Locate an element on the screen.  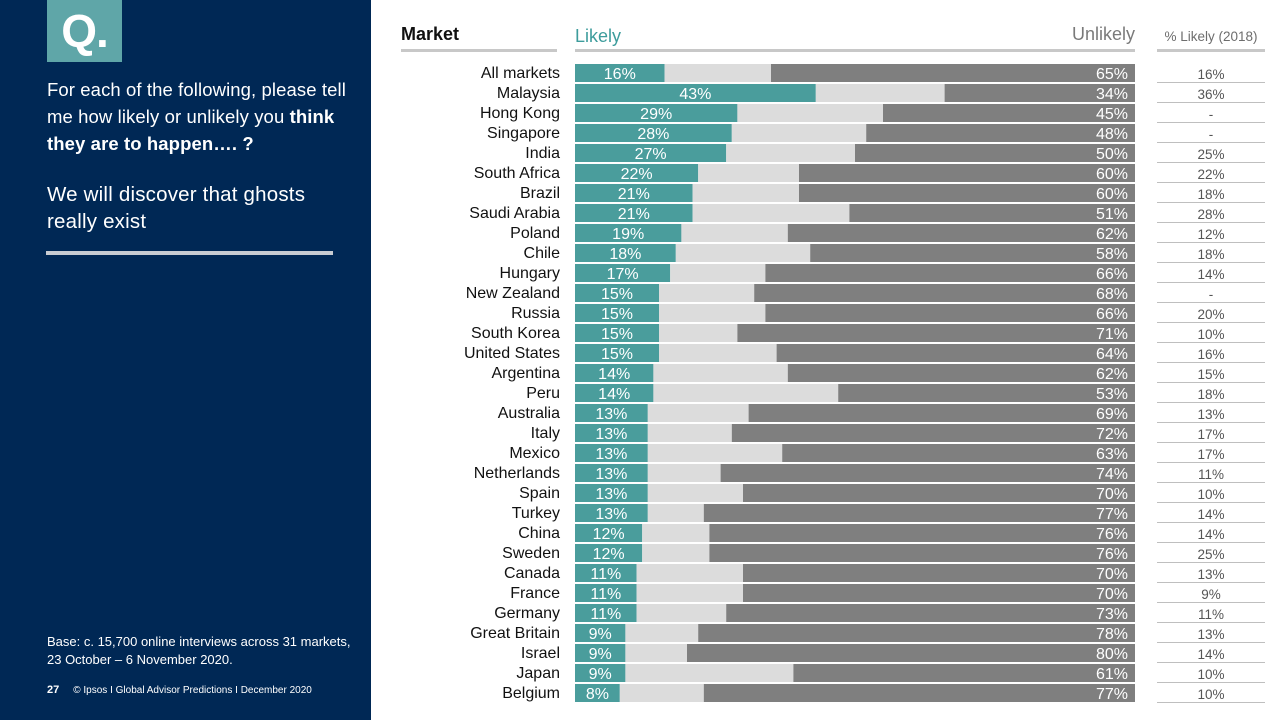
market-label: Netherlands is located at coordinates (517, 473).